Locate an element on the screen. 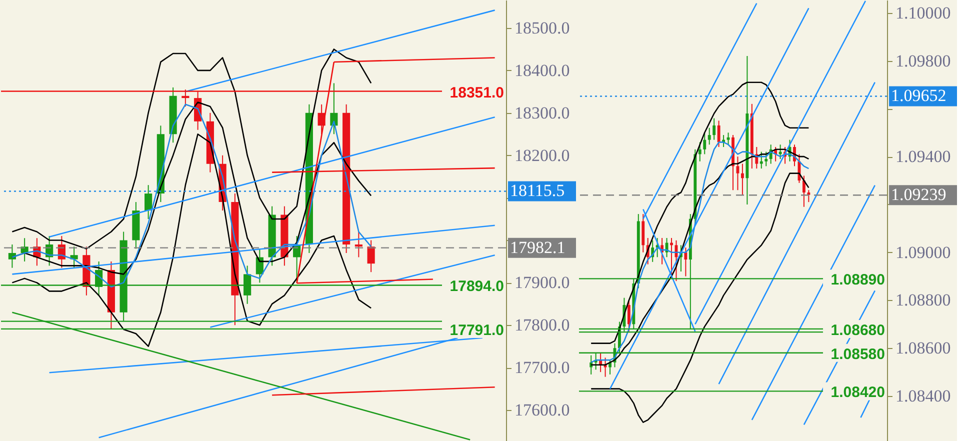 The height and width of the screenshot is (441, 974). y-tick-label: 18200.0 is located at coordinates (542, 155).